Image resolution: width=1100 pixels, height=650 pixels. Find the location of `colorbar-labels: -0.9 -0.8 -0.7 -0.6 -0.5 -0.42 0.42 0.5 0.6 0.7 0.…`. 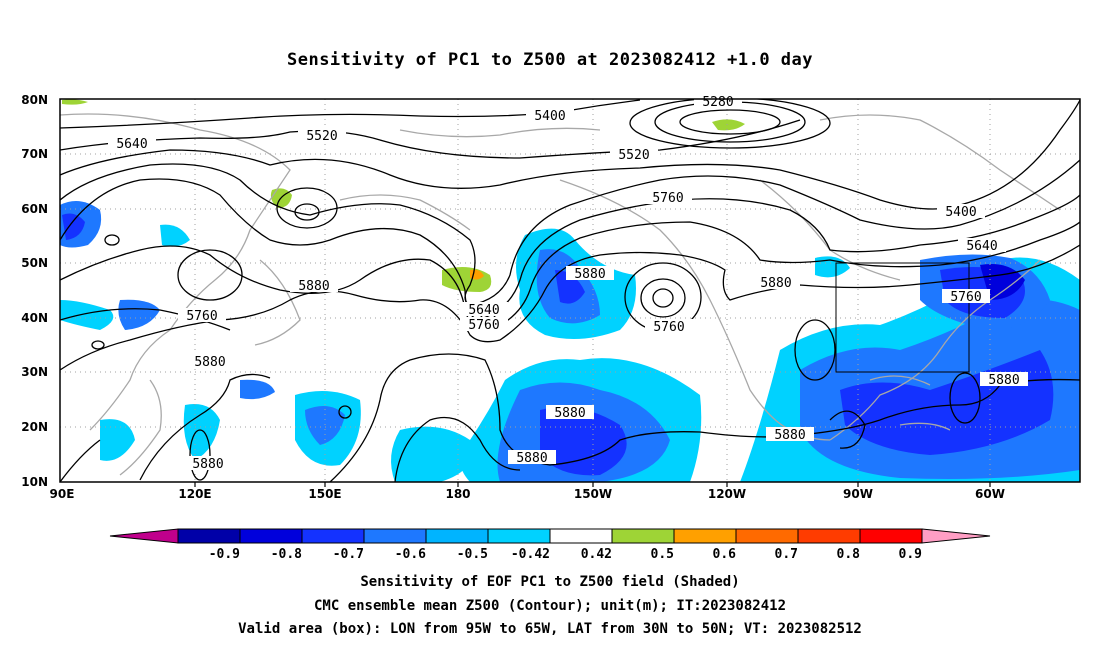

colorbar-labels: -0.9 -0.8 -0.7 -0.6 -0.5 -0.42 0.42 0.5 0.6 0.7 0.… is located at coordinates (565, 554).